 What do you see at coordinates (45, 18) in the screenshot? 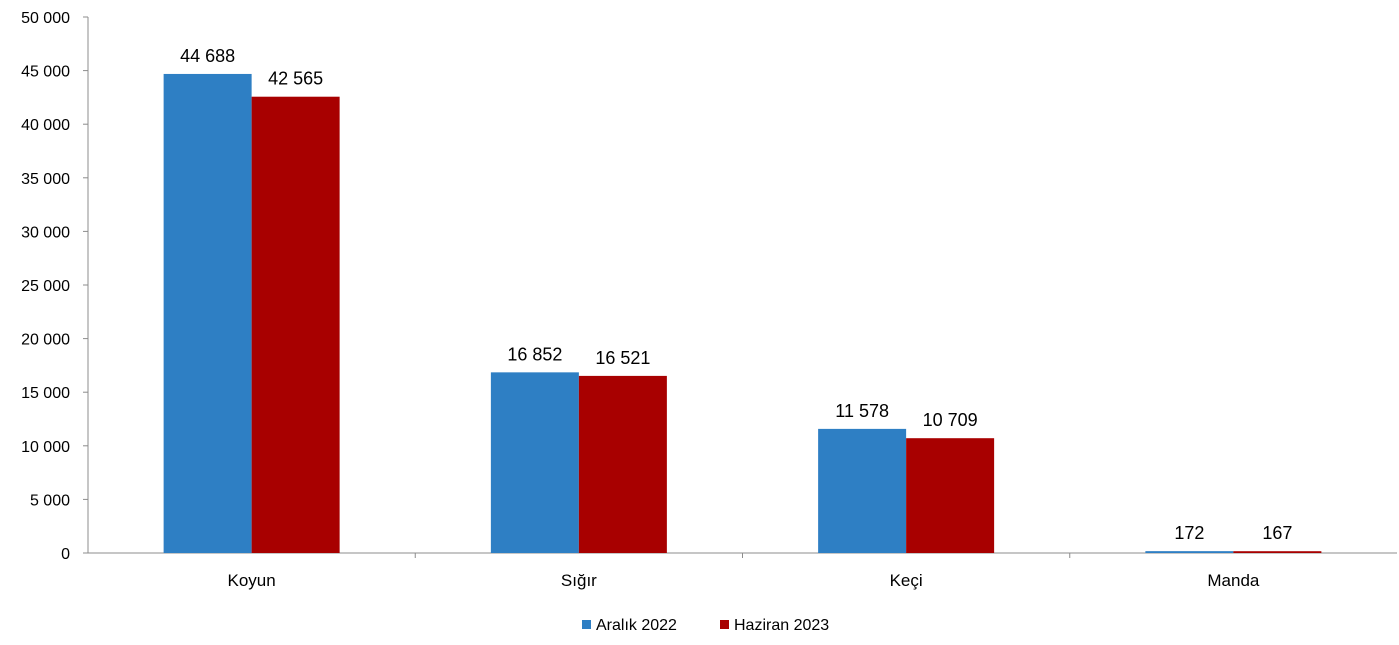
I see `y-tick-label: 50 000` at bounding box center [45, 18].